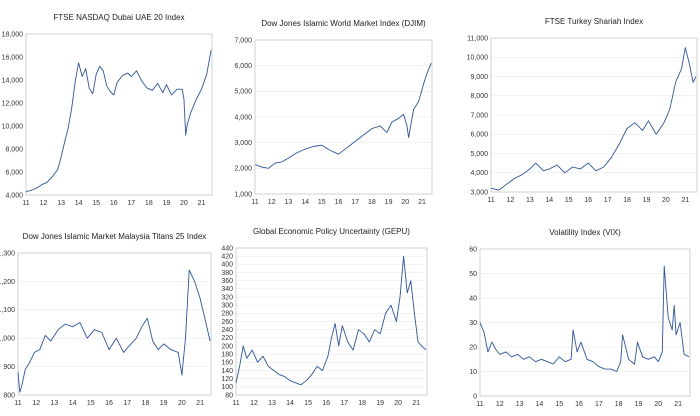  I want to click on y-tick-label: 180, so click(227, 355).